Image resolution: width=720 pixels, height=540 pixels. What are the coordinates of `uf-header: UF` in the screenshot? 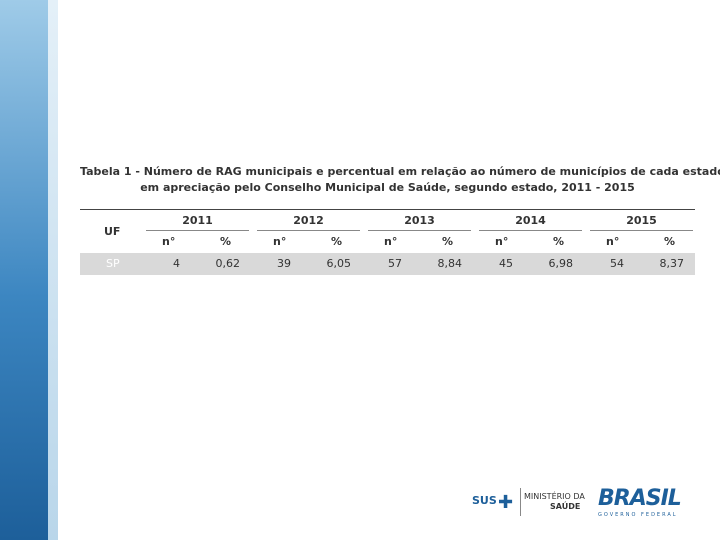 It's located at (112, 231).